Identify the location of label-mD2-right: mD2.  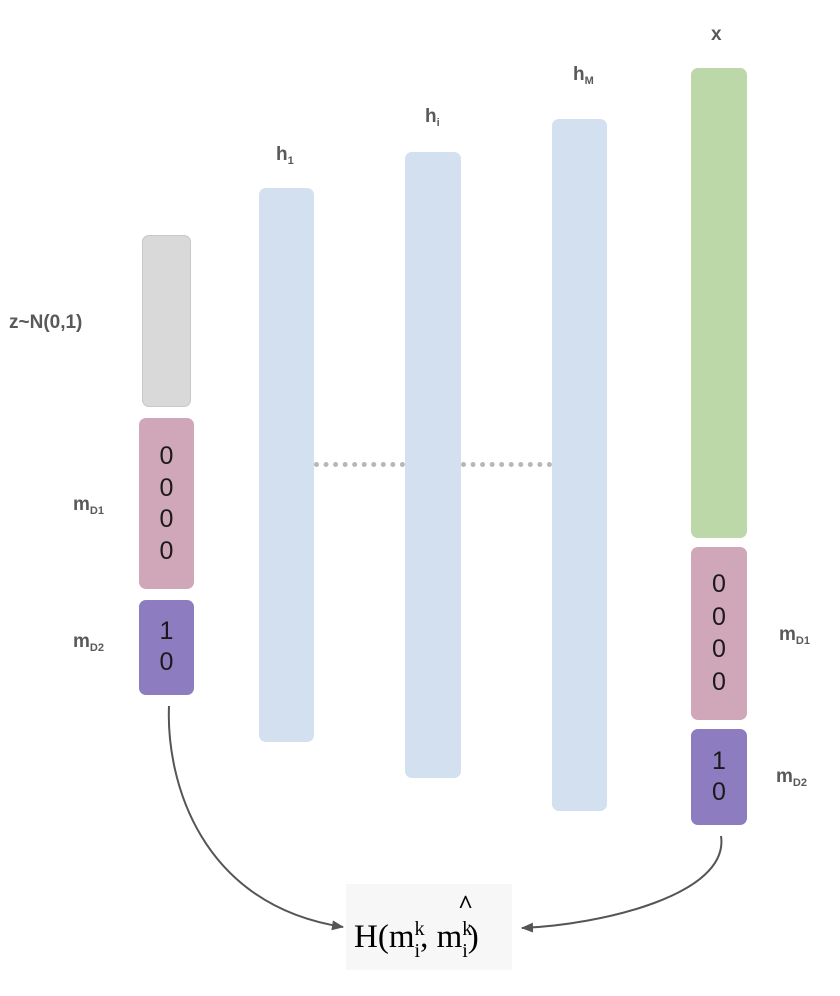
(791, 777).